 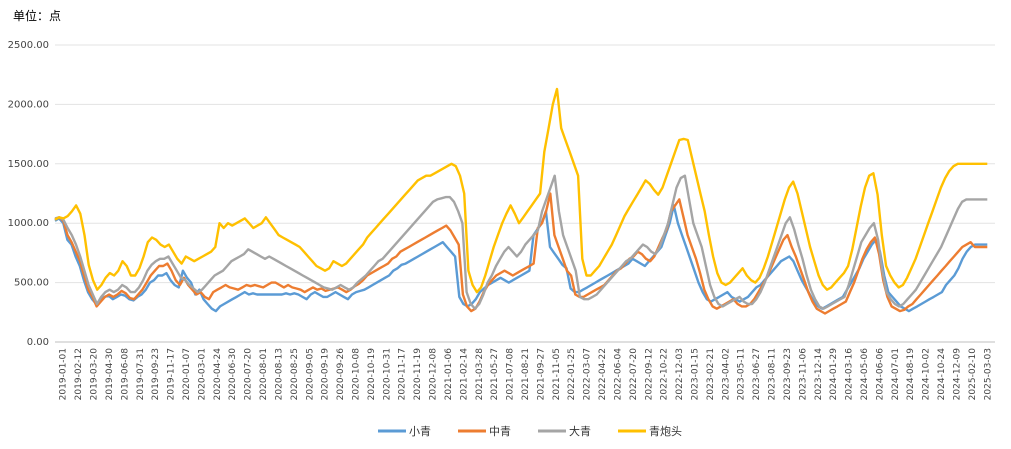 I want to click on x-tick-label: 2020-10-08, so click(x=356, y=374).